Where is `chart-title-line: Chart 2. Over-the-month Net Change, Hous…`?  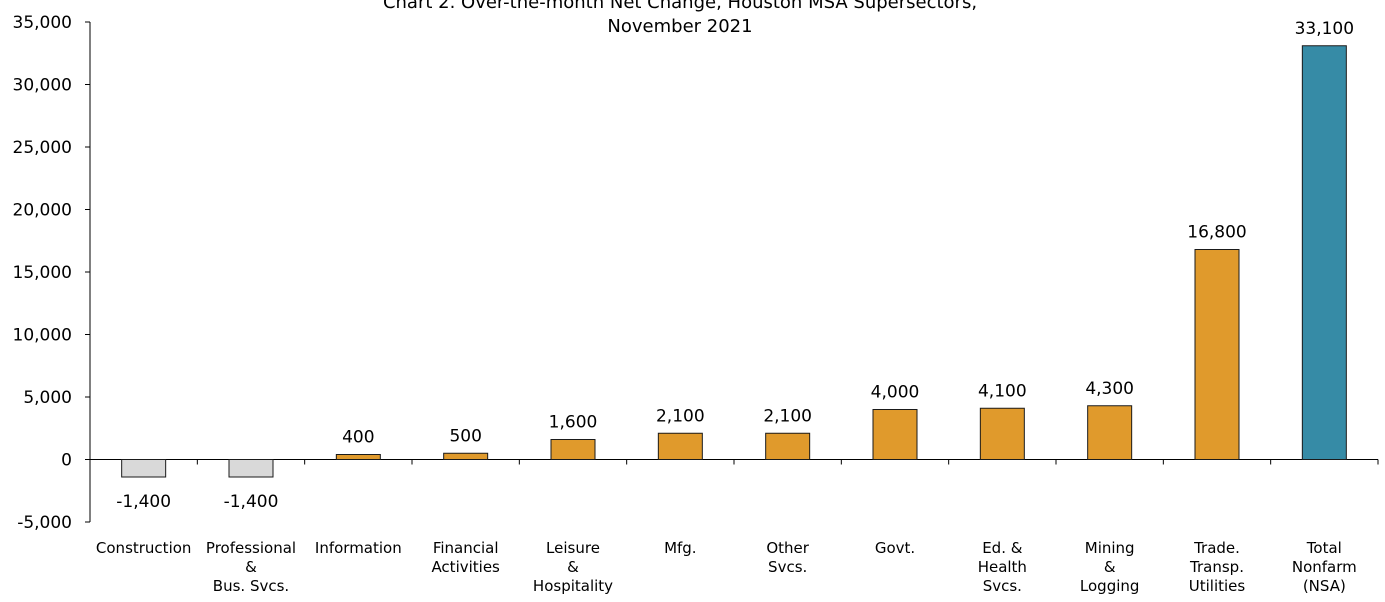 chart-title-line: Chart 2. Over-the-month Net Change, Hous… is located at coordinates (680, 6).